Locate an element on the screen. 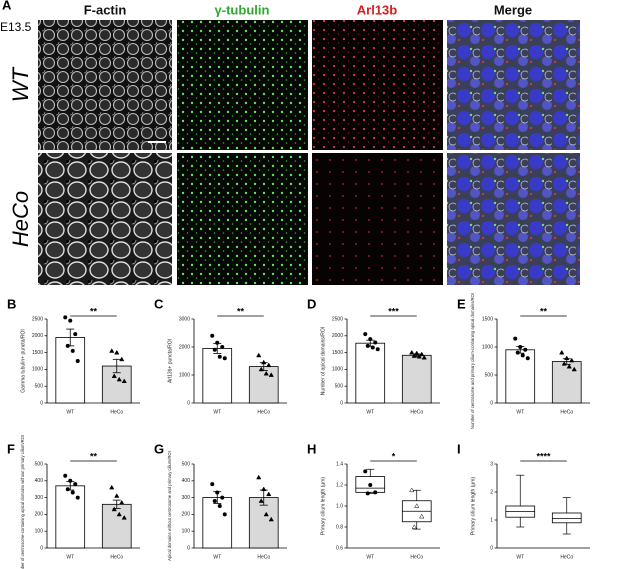  significance-label: * is located at coordinates (394, 456).